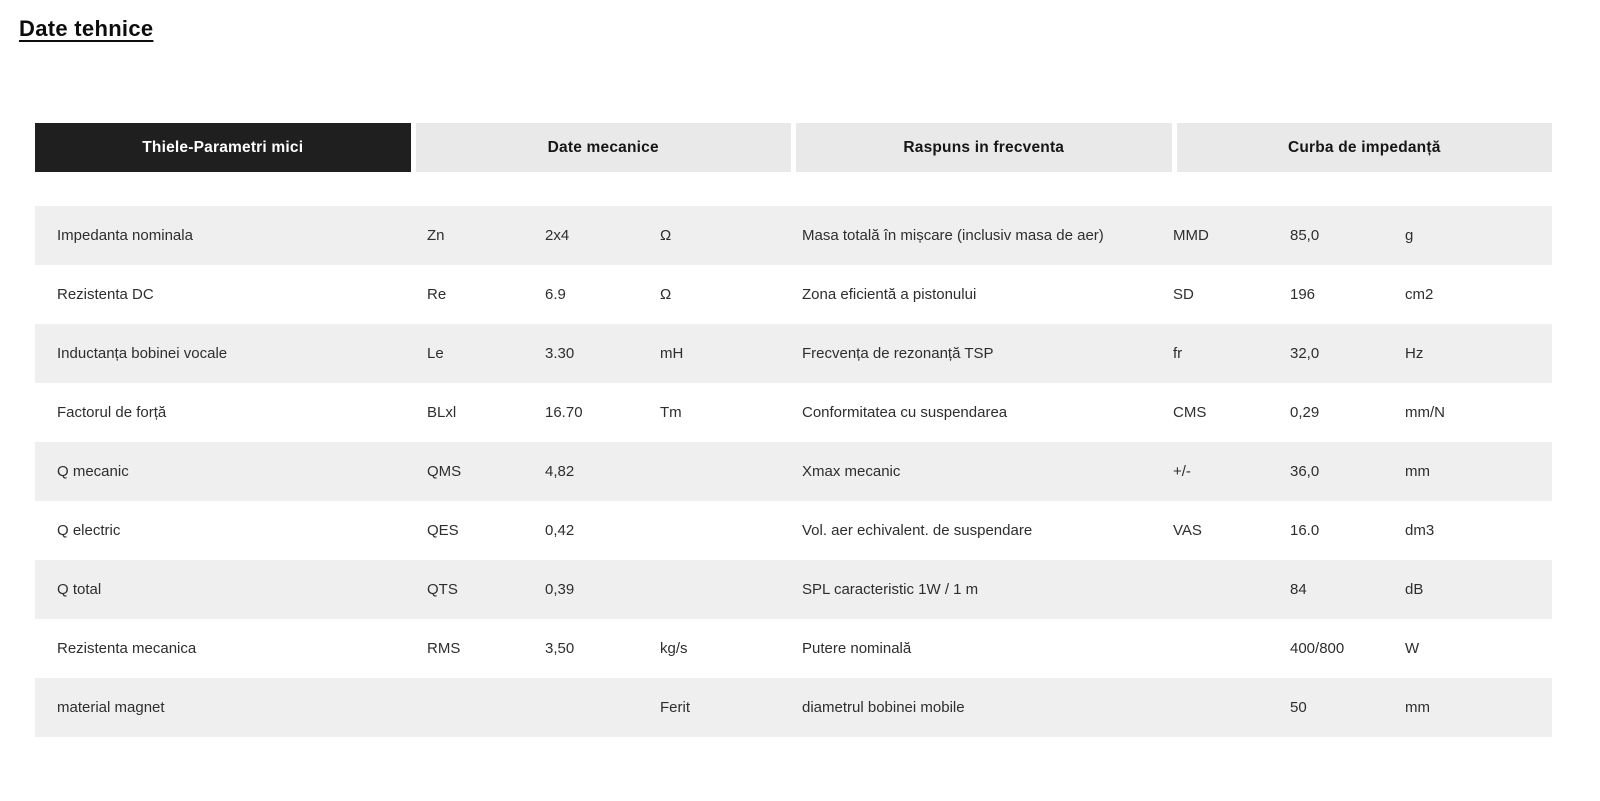  Describe the element at coordinates (435, 353) in the screenshot. I see `param-symbol-left: Le` at that location.